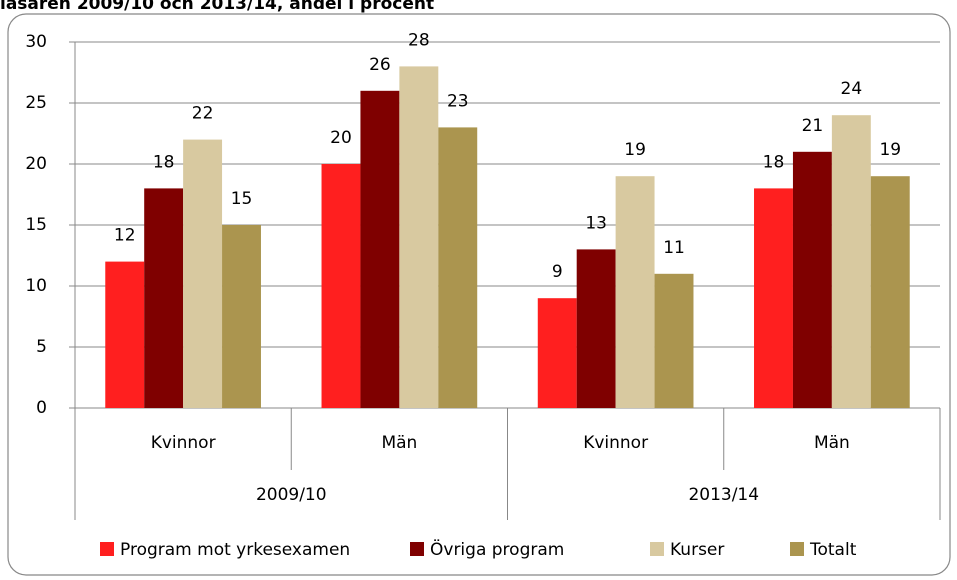 This screenshot has height=580, width=957. I want to click on y-tick-label: 10, so click(36, 286).